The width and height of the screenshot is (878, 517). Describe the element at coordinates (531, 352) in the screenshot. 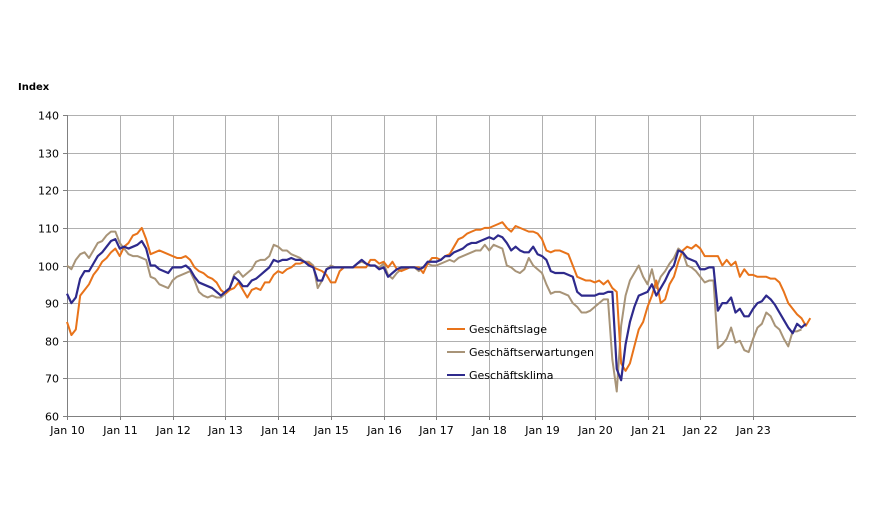

I see `legend-label: Geschäftserwartungen` at that location.